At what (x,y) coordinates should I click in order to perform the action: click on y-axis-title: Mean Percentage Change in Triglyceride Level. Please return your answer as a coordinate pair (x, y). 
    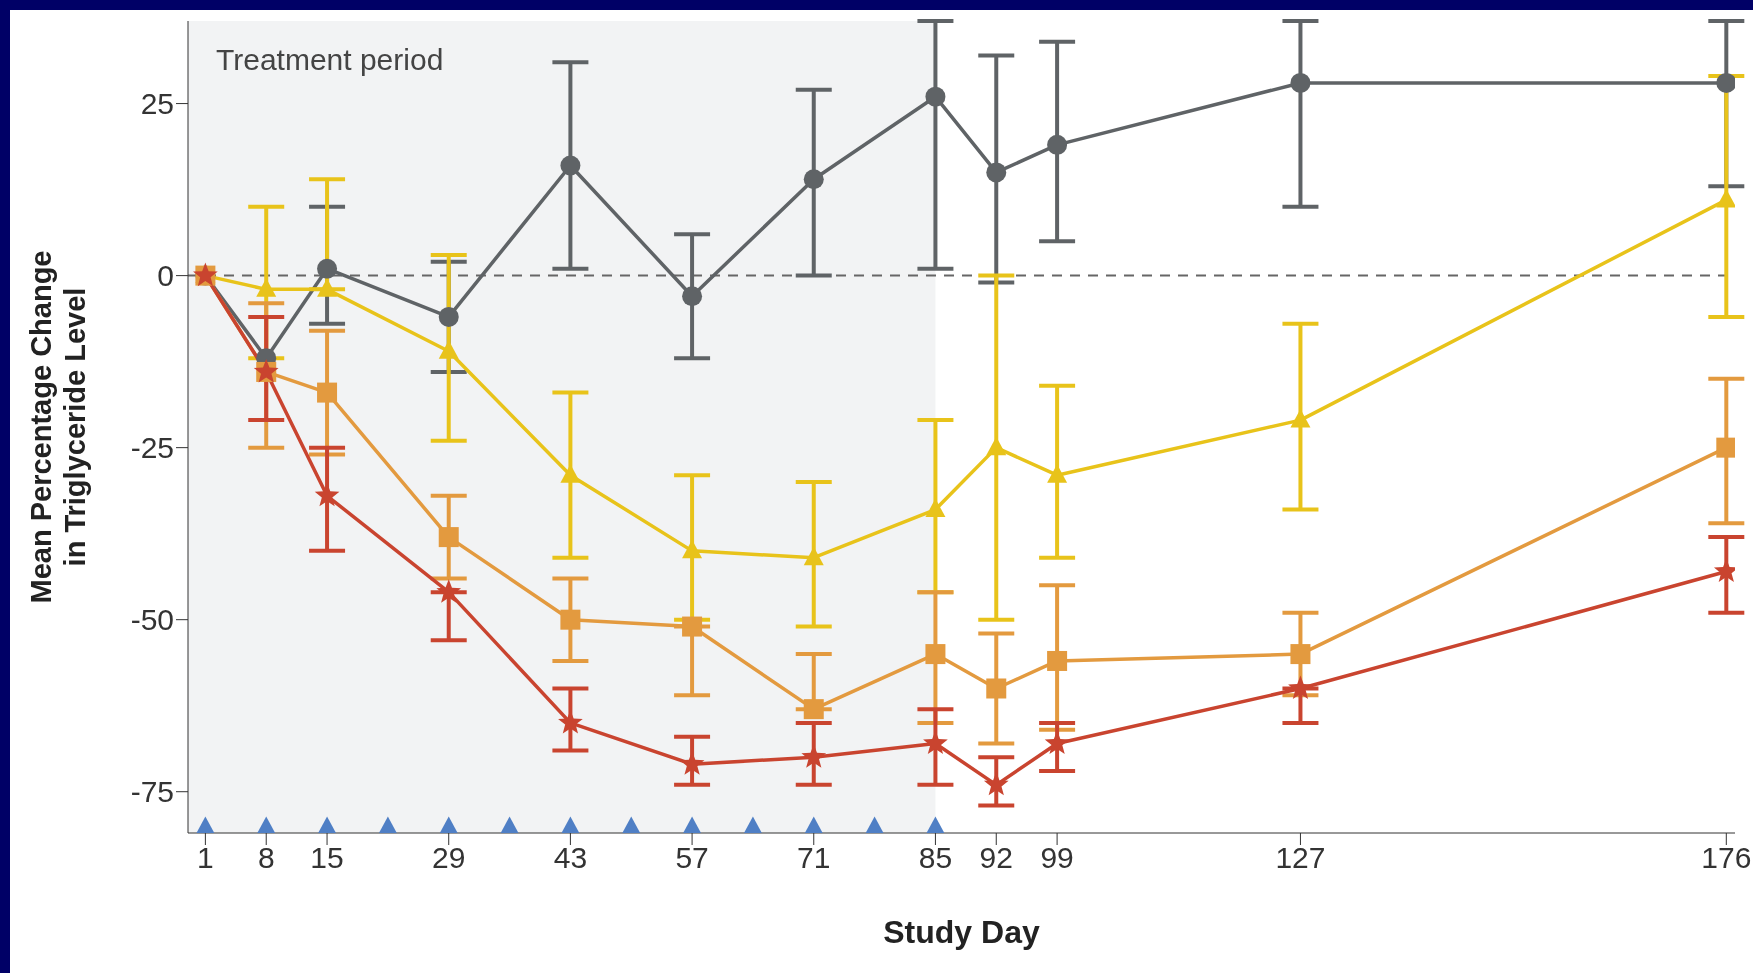
    Looking at the image, I should click on (58, 427).